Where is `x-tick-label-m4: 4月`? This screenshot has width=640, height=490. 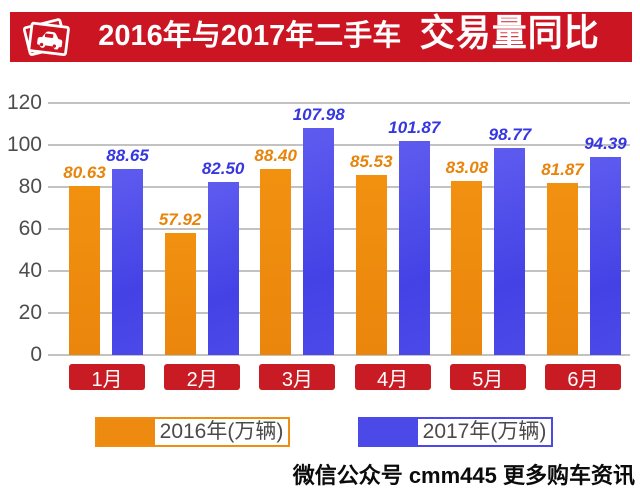 x-tick-label-m4: 4月 is located at coordinates (392, 377).